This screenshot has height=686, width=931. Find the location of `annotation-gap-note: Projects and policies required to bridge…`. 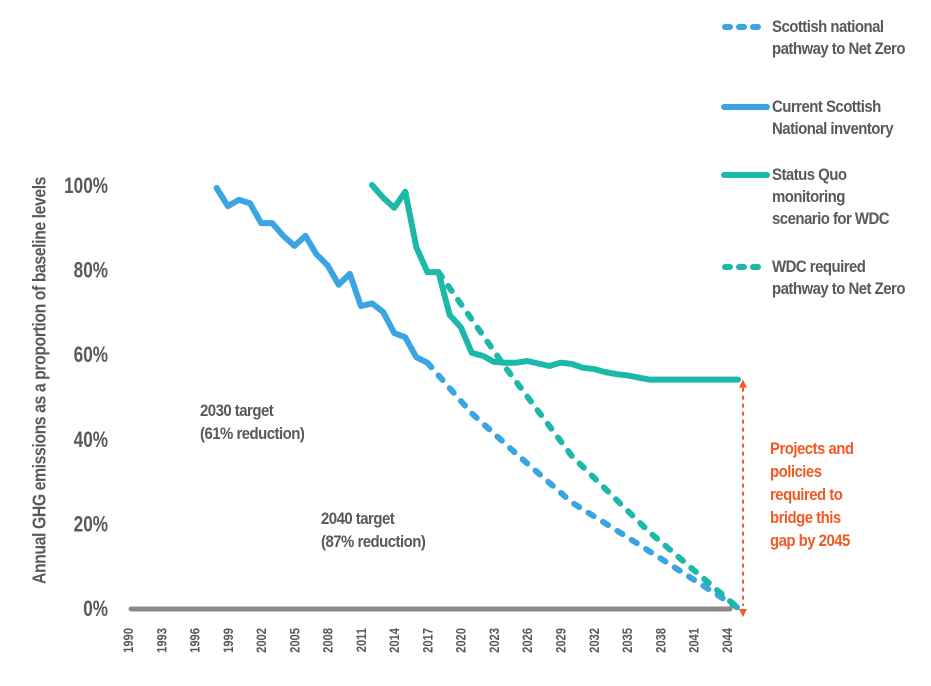

annotation-gap-note: Projects and policies required to bridge… is located at coordinates (812, 494).